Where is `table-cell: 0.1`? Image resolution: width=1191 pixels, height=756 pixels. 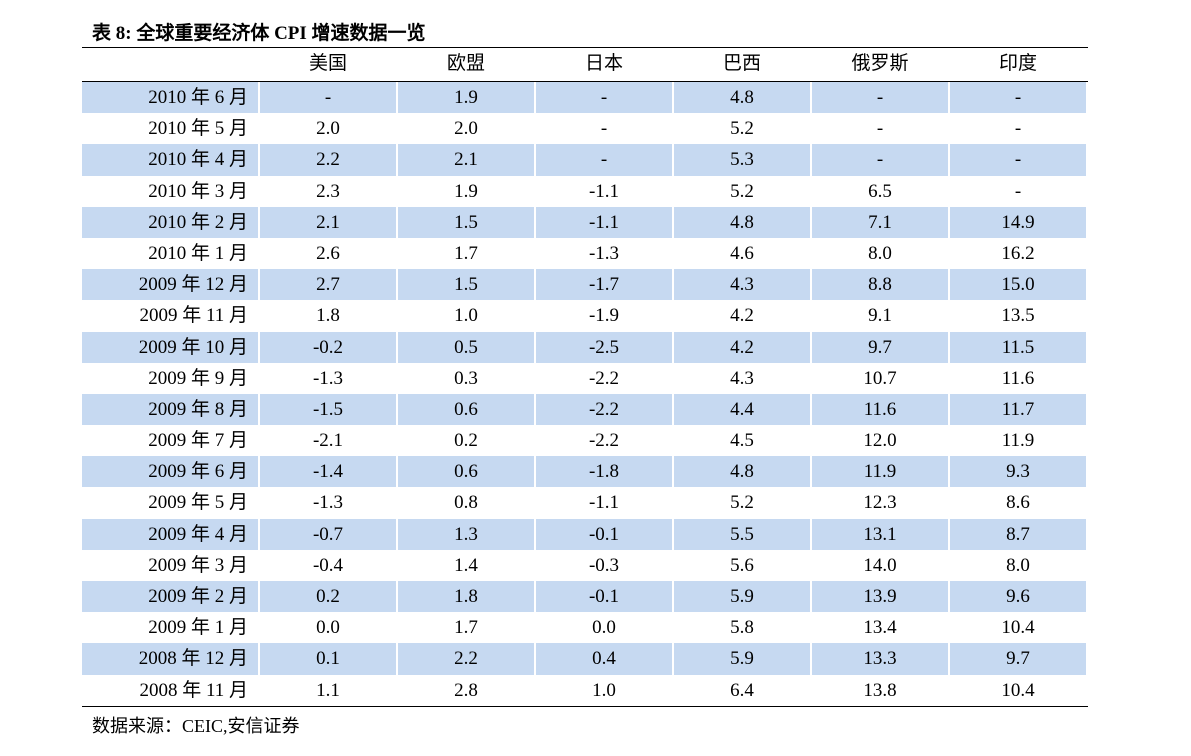
table-cell: 0.1 is located at coordinates (329, 659).